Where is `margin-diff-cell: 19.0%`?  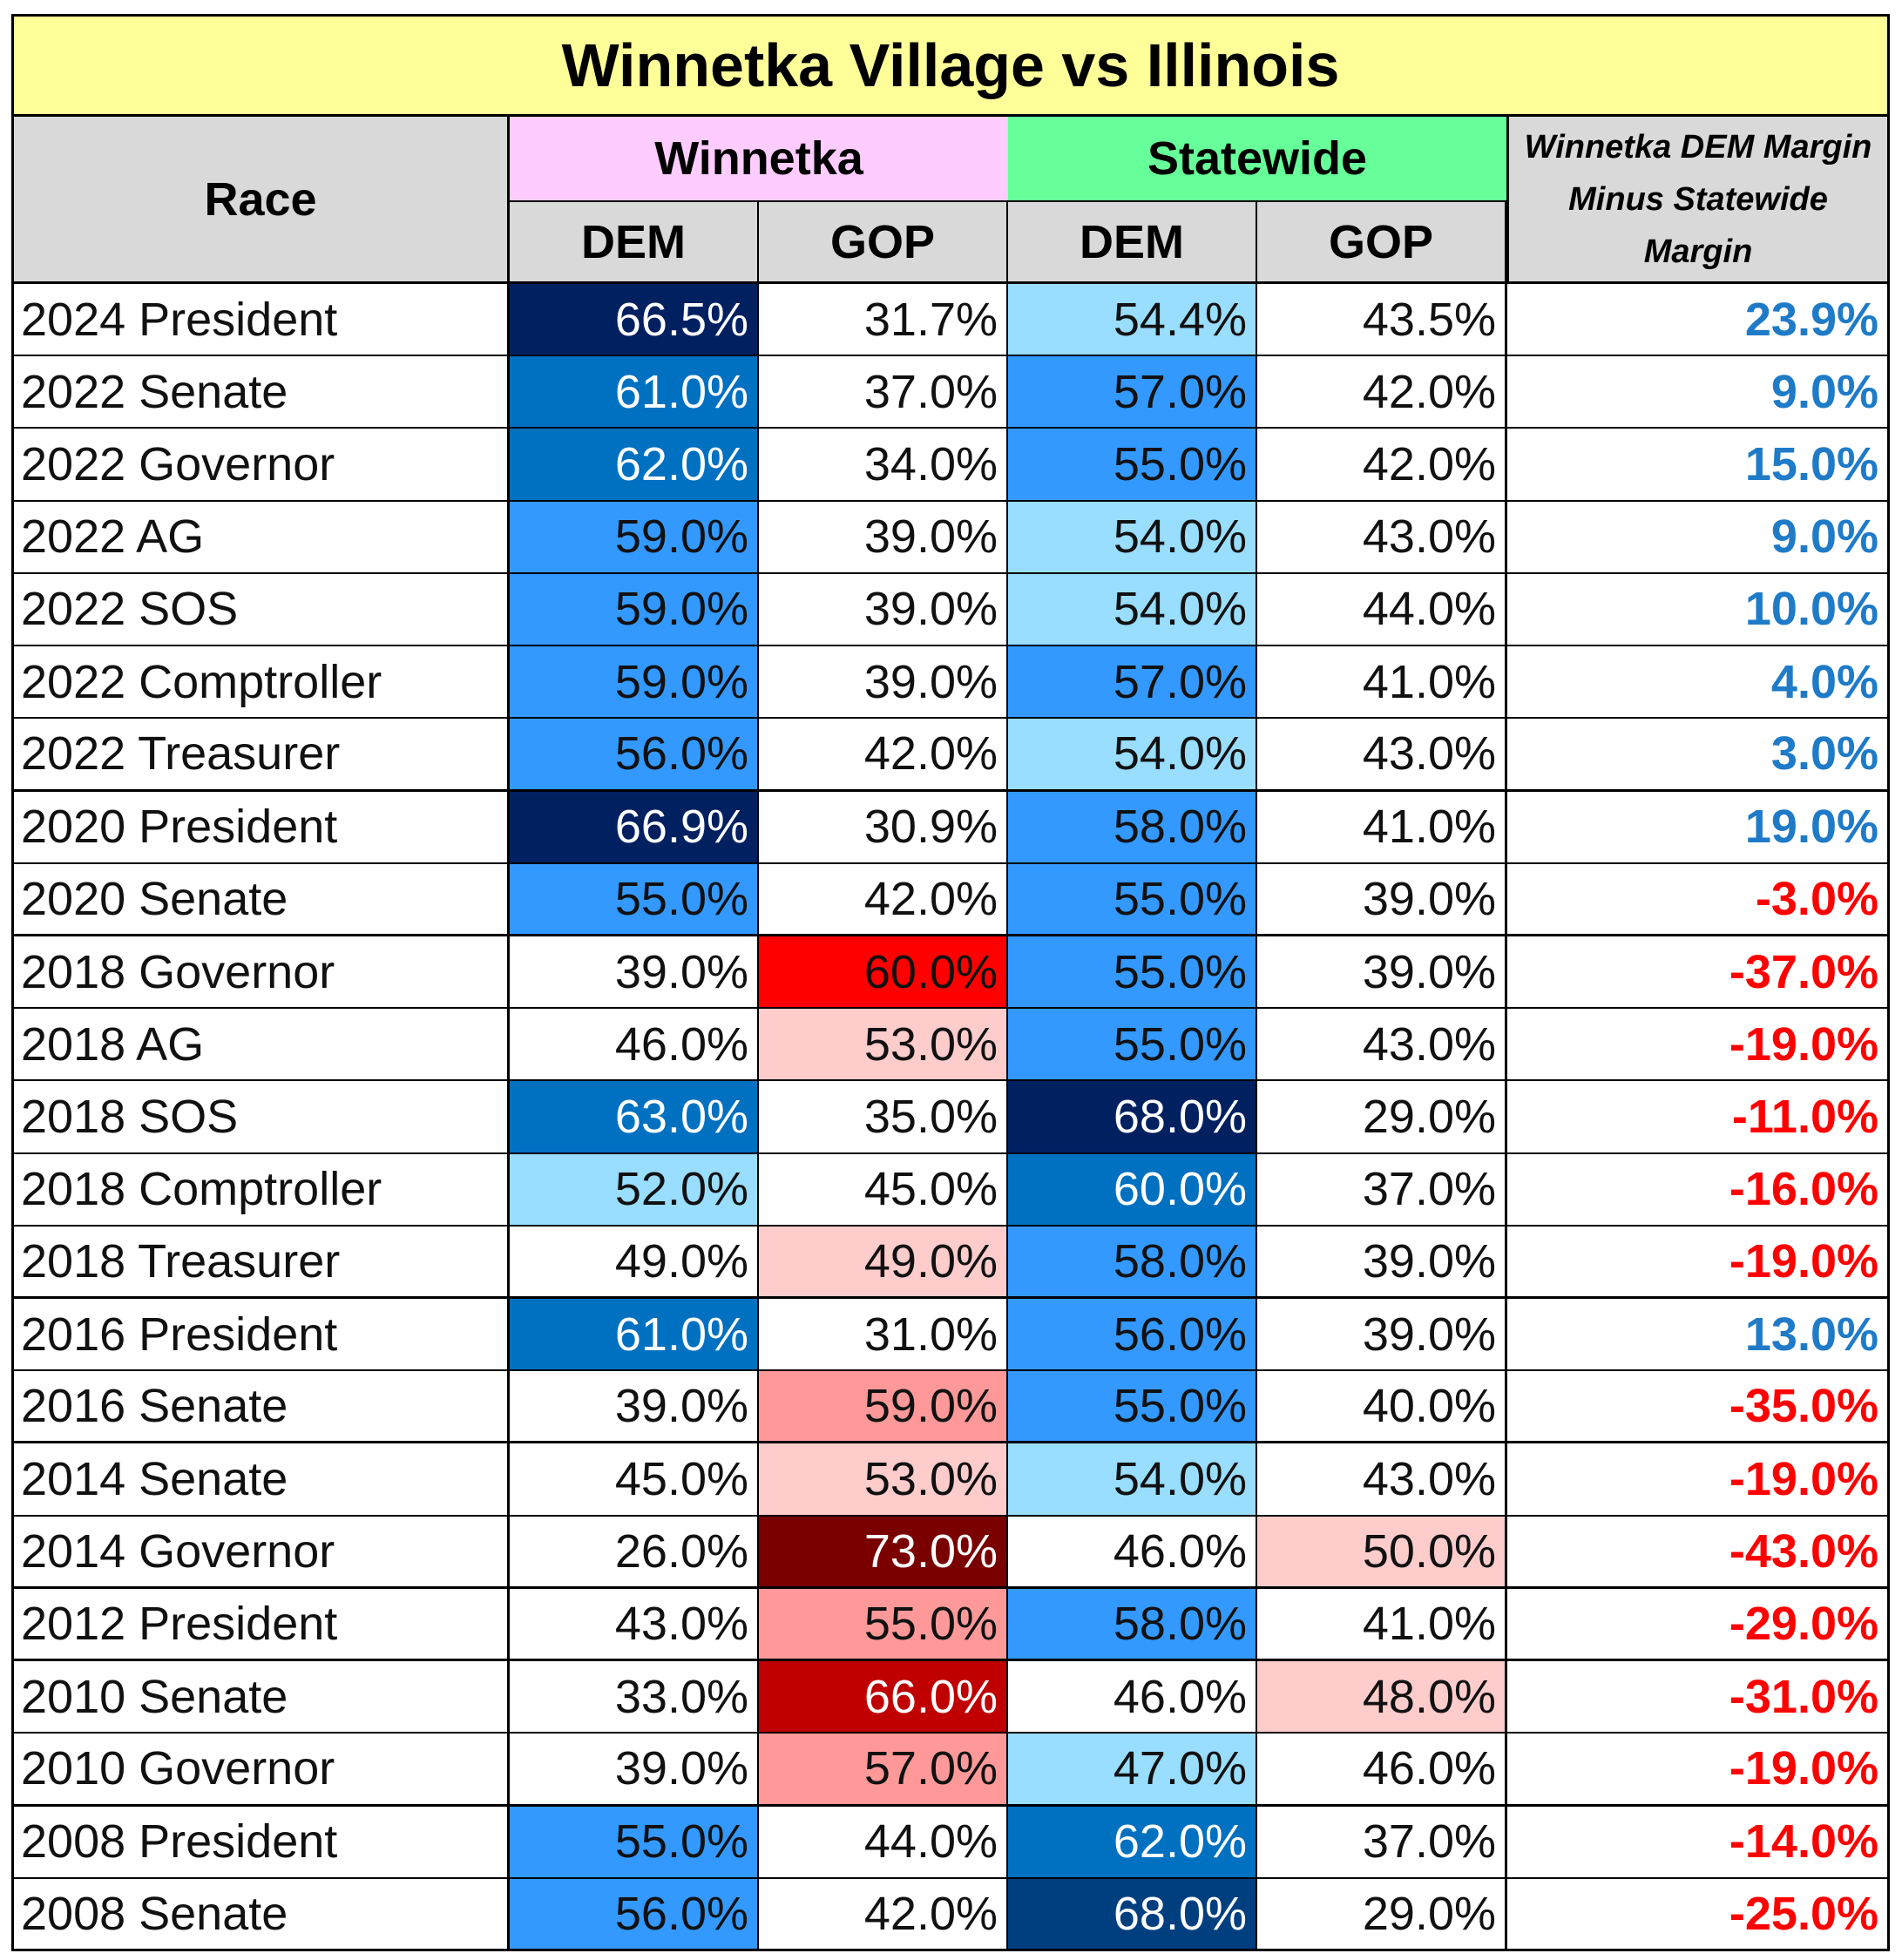 margin-diff-cell: 19.0% is located at coordinates (1698, 827).